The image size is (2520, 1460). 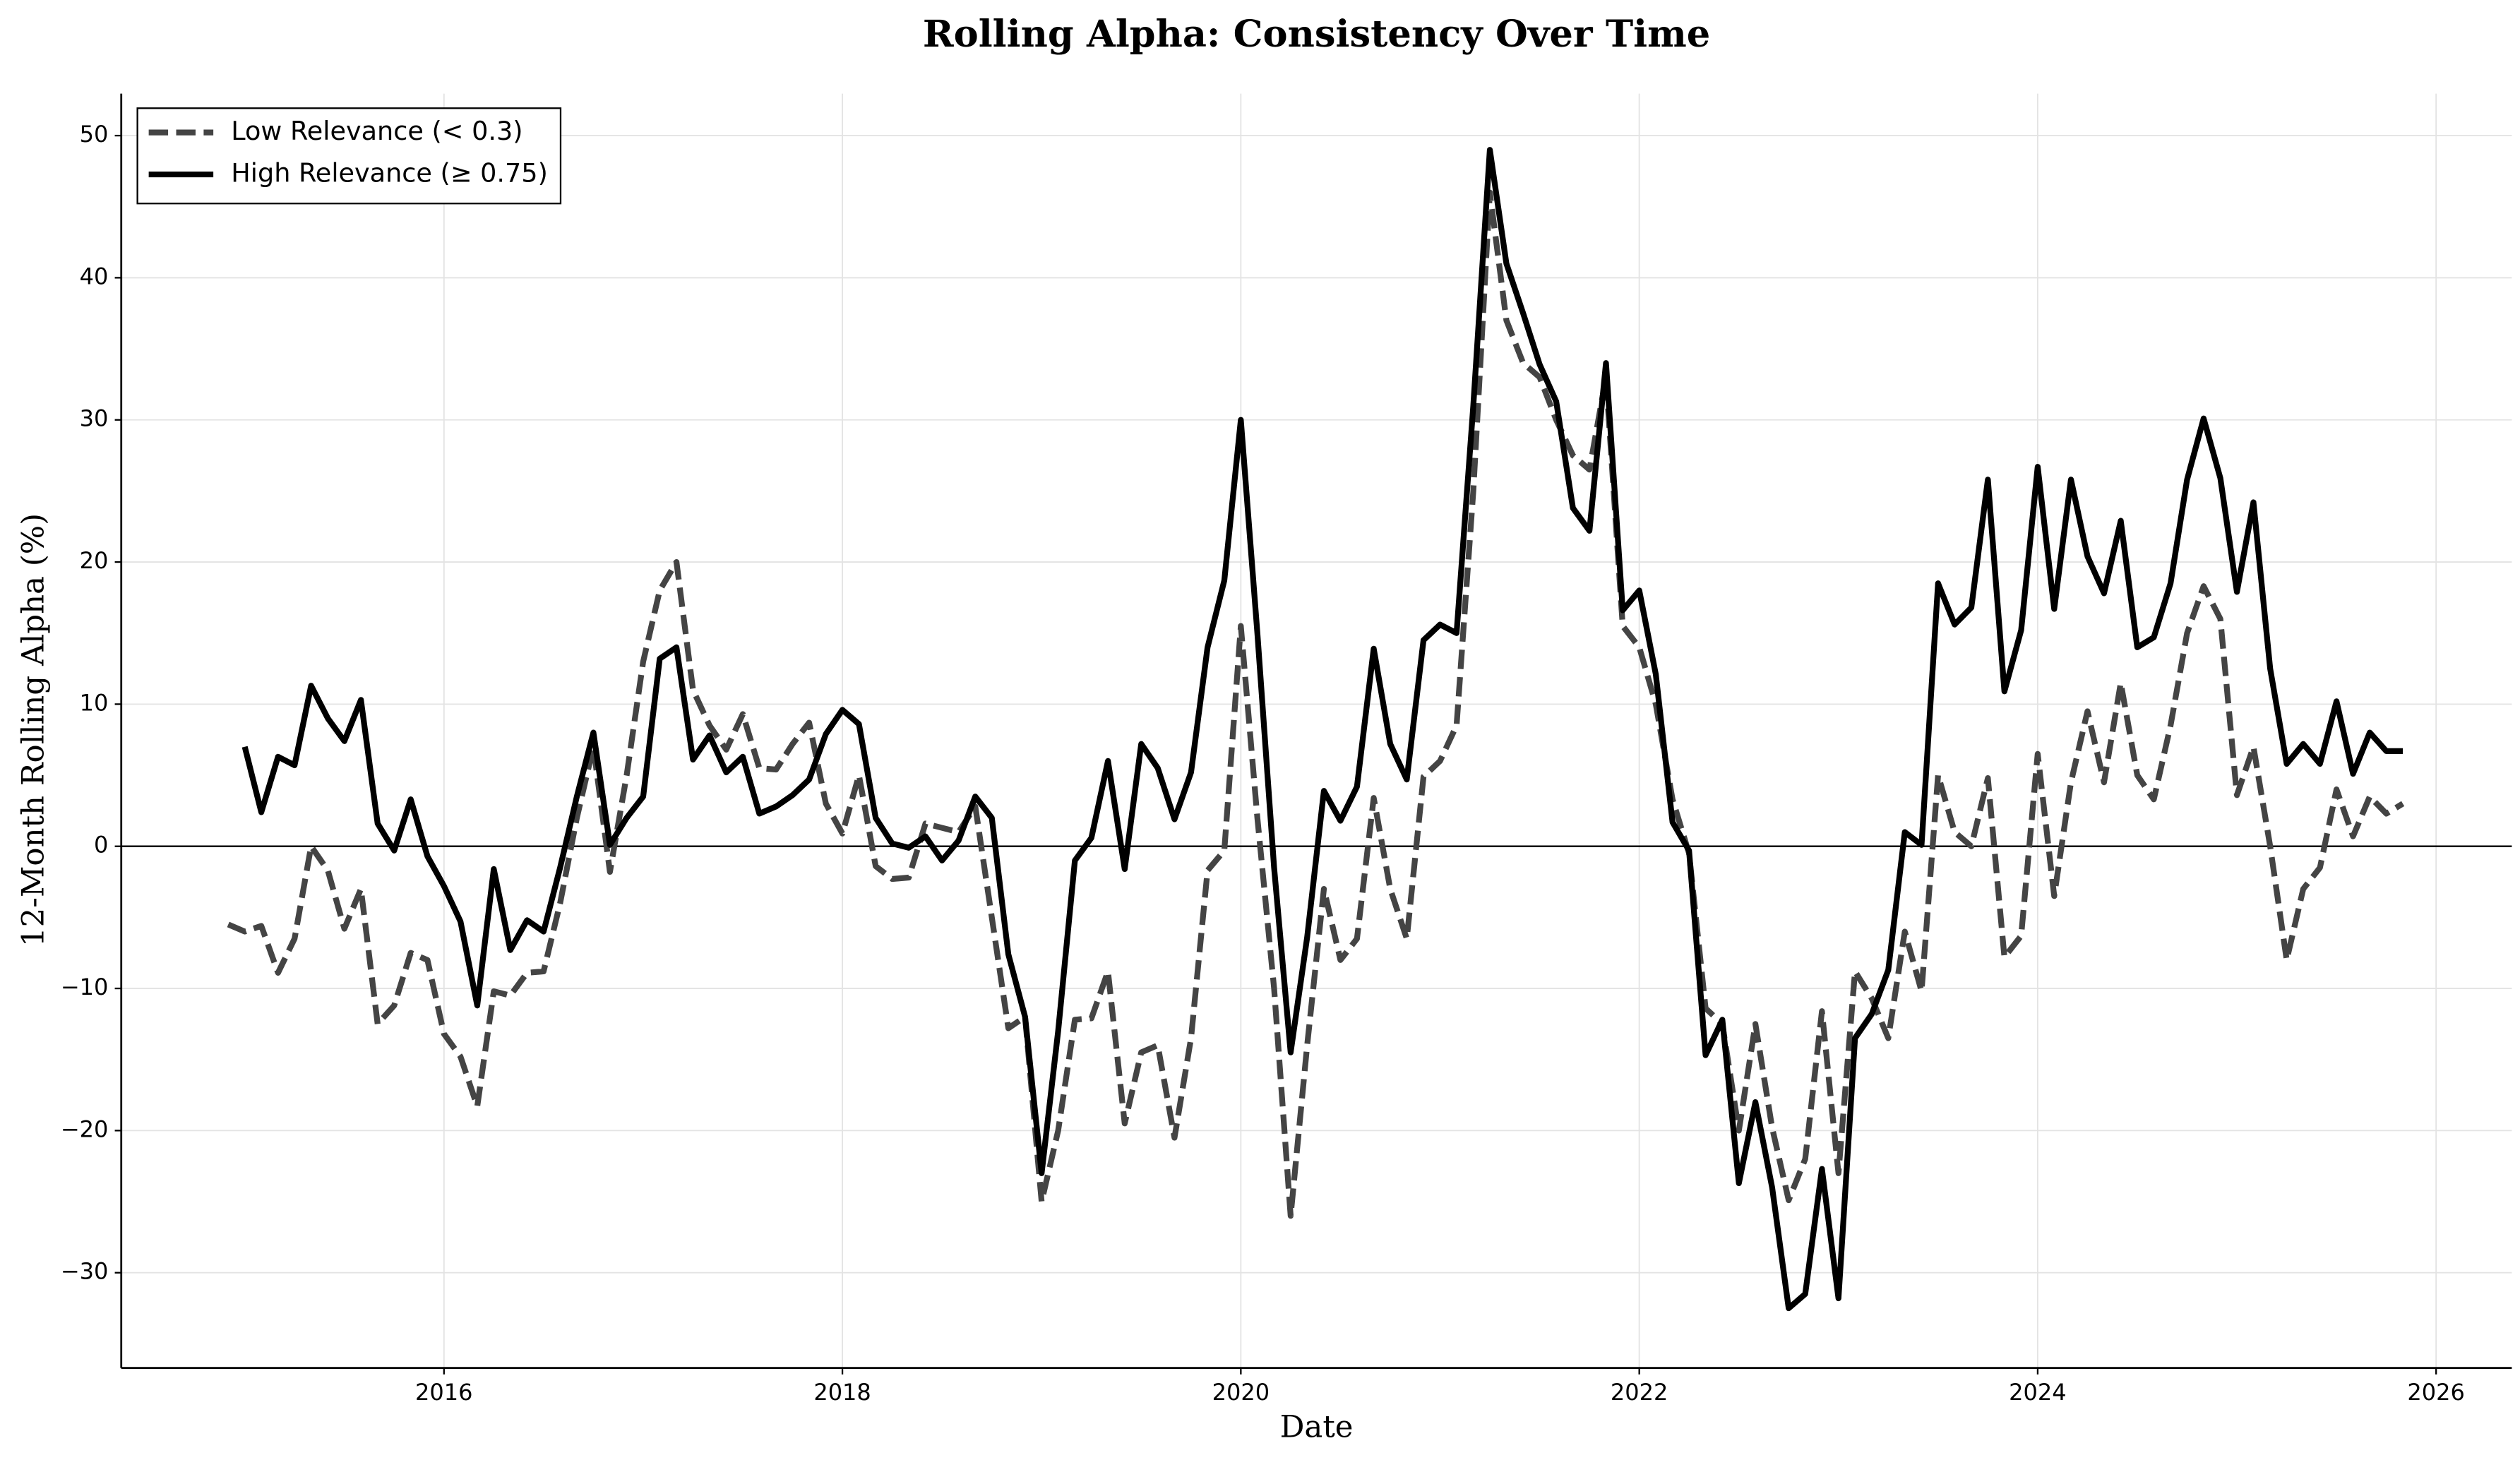 What do you see at coordinates (95, 703) in the screenshot?
I see `y-tick-label: 10` at bounding box center [95, 703].